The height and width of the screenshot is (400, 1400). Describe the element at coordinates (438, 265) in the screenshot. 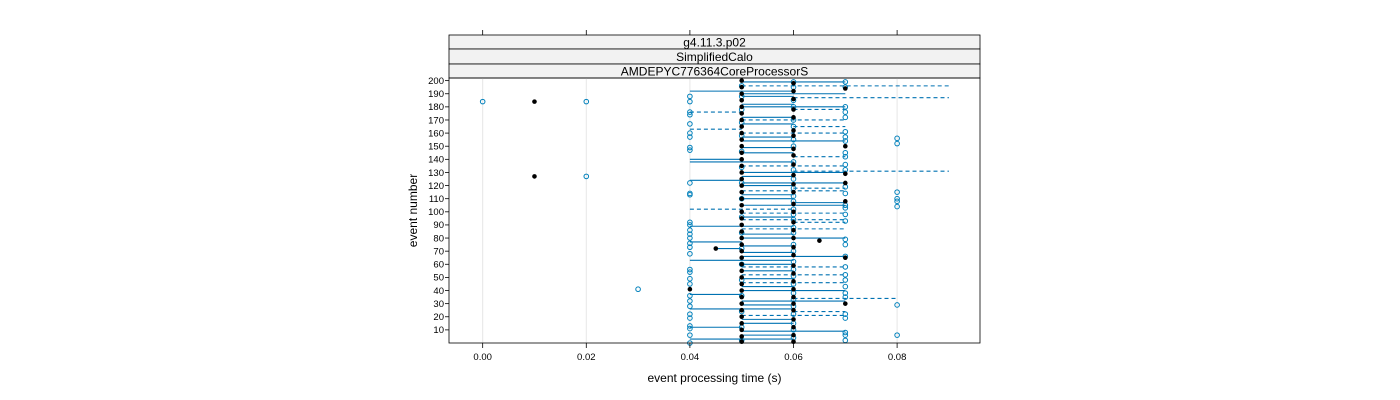

I see `y-tick-label-5: 60` at that location.